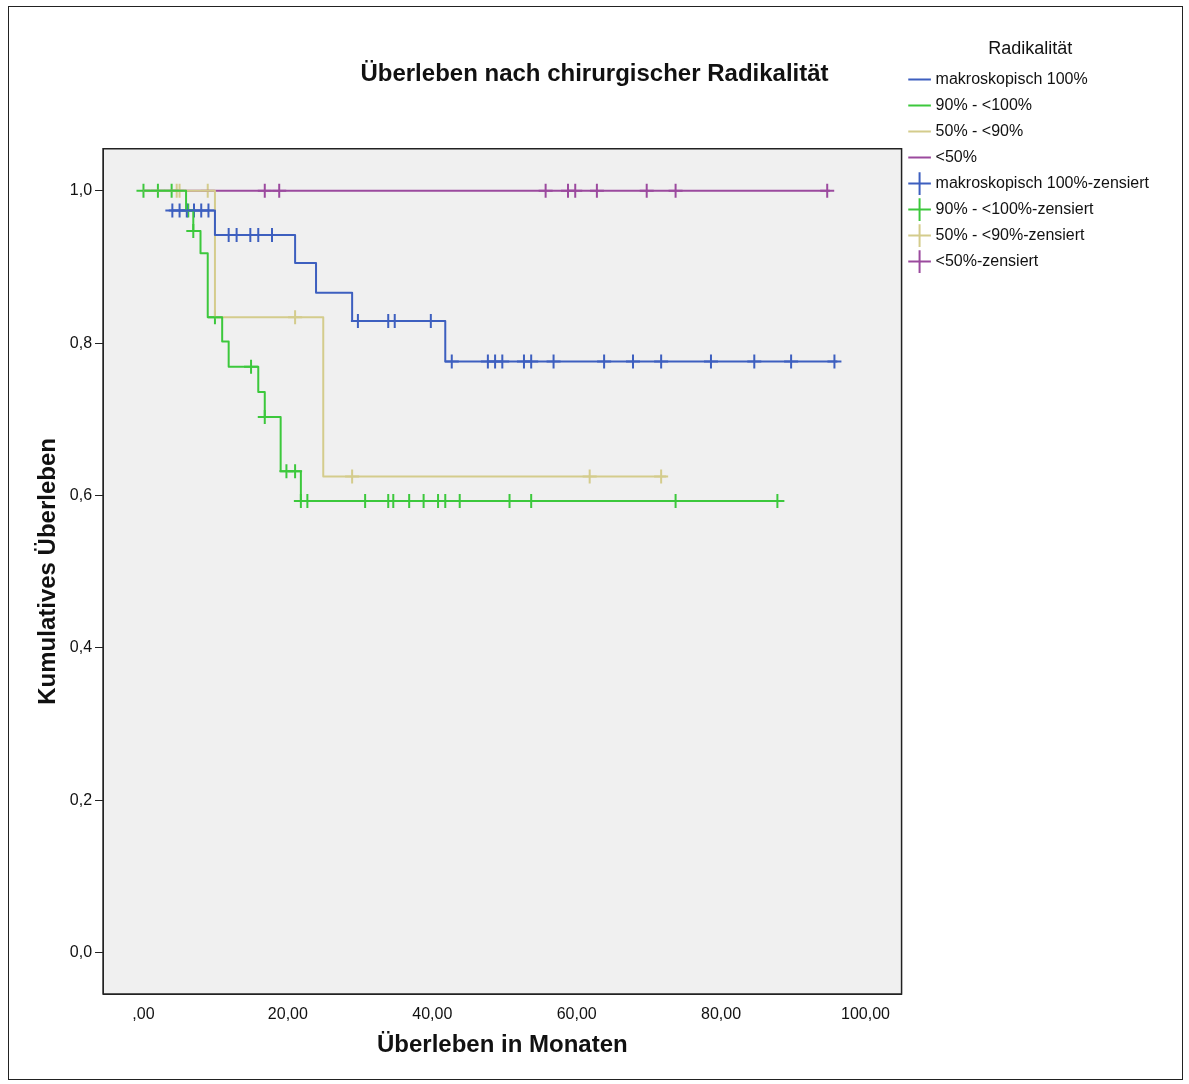  Describe the element at coordinates (1011, 79) in the screenshot. I see `legend-label: makroskopisch 100%` at that location.